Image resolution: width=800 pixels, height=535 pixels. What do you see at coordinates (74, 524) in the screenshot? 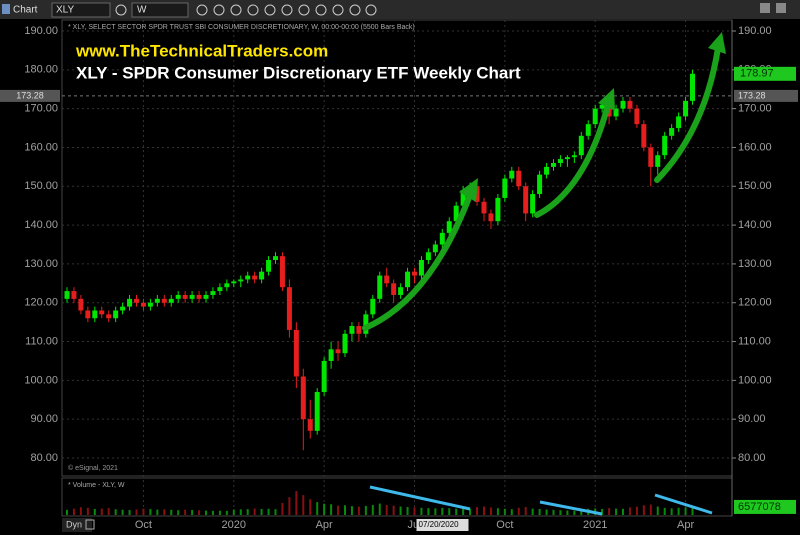
I see `dyn: Dyn` at bounding box center [74, 524].